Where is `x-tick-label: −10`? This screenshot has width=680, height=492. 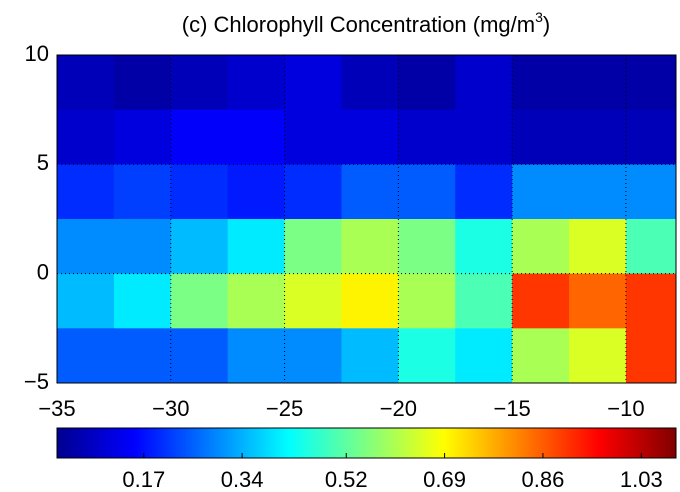
x-tick-label: −10 is located at coordinates (625, 408).